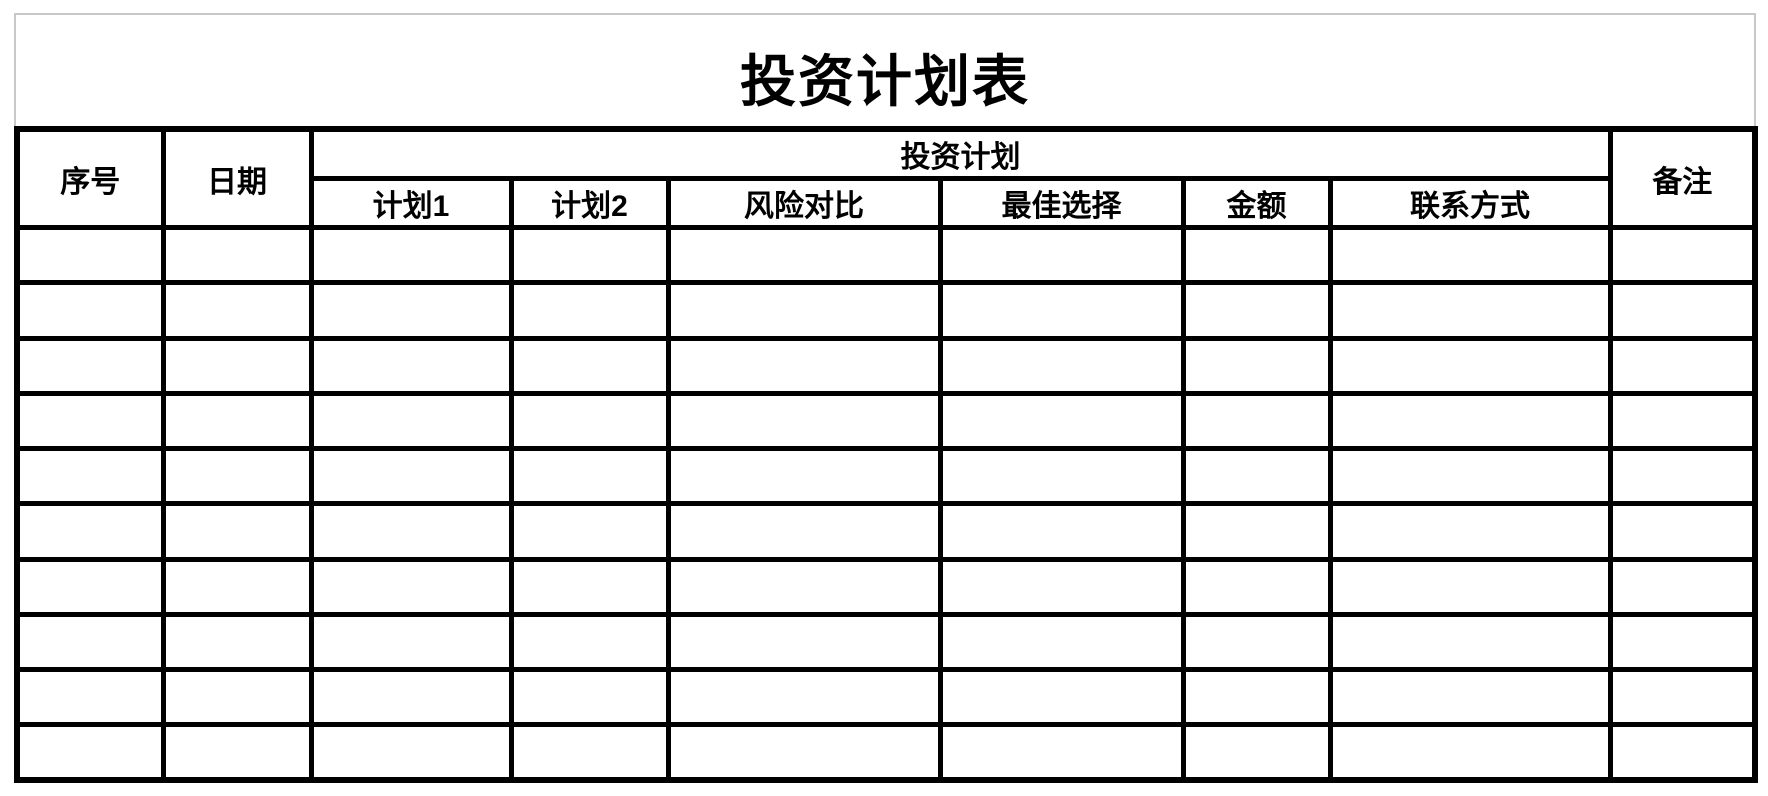  Describe the element at coordinates (589, 203) in the screenshot. I see `header-plan2: 计划2` at that location.